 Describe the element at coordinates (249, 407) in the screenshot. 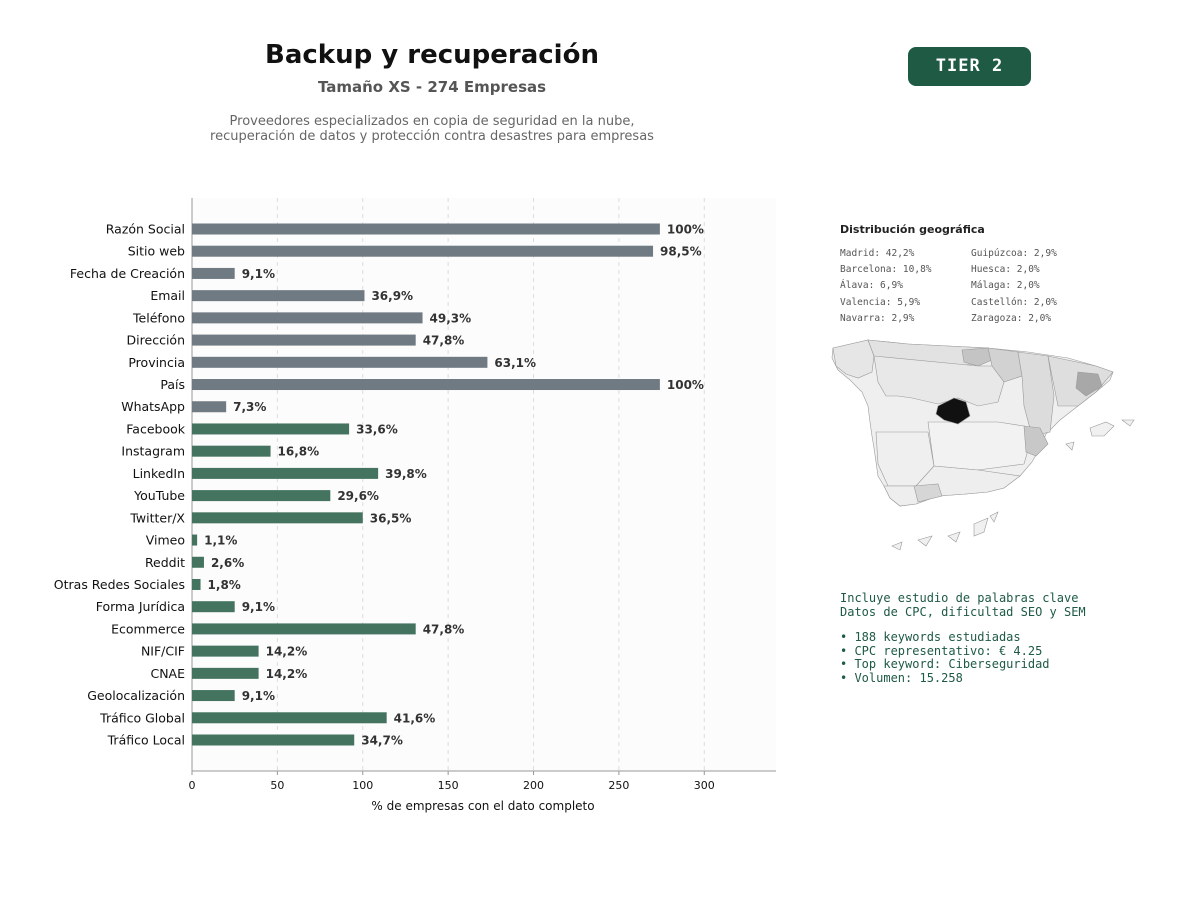

I see `data-label: 7,3%` at that location.